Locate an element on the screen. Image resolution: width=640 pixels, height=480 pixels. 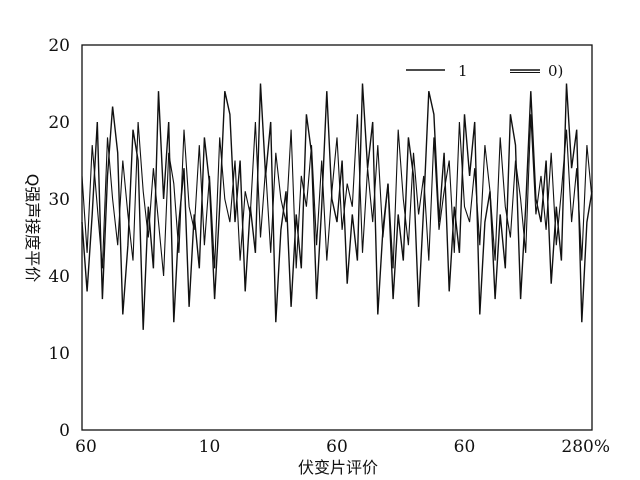
x-tick-labels: 60 10 60 60 280% is located at coordinates (342, 447).